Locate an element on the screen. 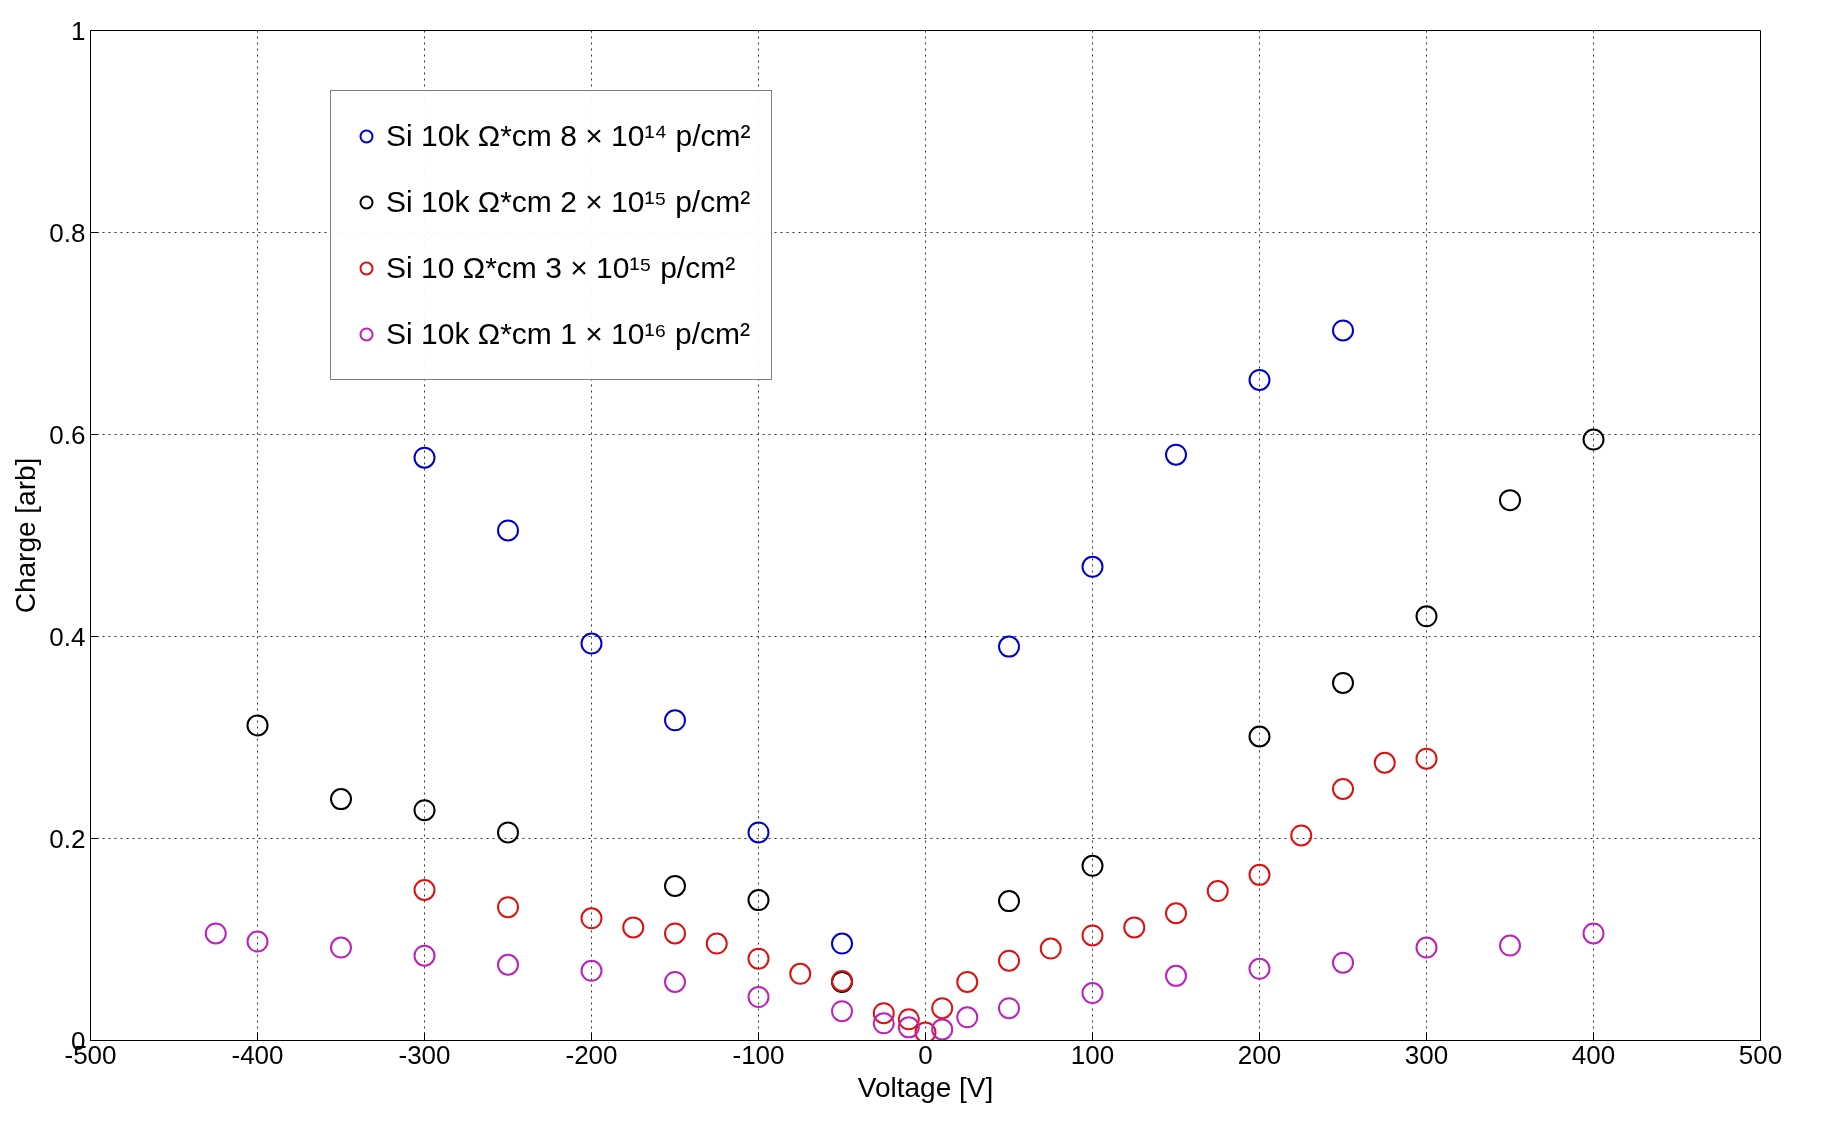  x-tick-label: 500 is located at coordinates (1760, 1054).